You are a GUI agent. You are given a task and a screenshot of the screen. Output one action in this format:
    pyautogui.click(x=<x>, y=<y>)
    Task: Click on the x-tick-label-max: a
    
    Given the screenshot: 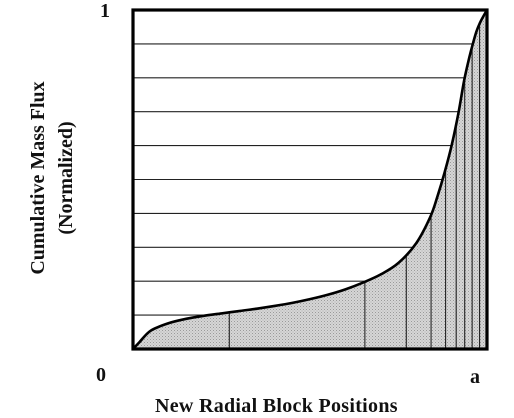 What is the action you would take?
    pyautogui.click(x=475, y=377)
    